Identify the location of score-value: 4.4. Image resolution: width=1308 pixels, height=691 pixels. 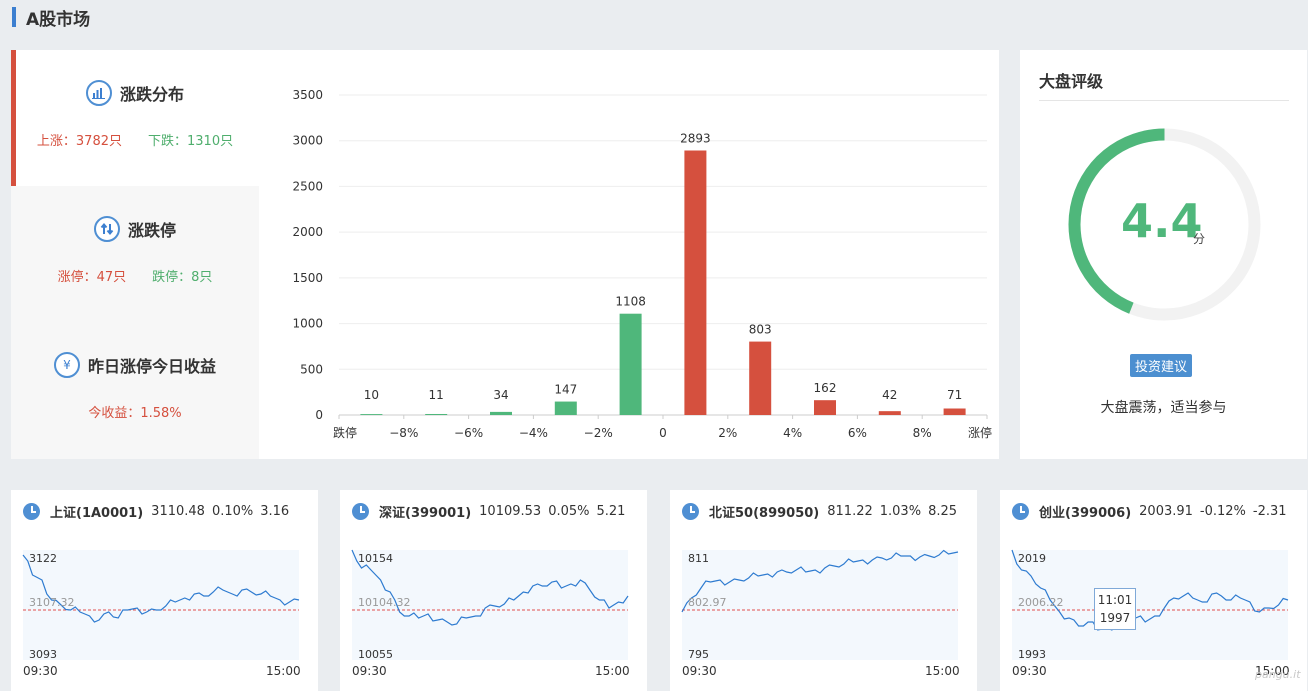
(1162, 221).